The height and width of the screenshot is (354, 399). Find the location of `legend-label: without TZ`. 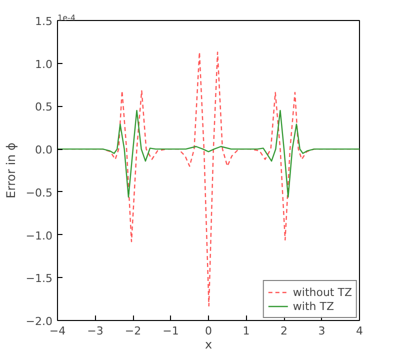

legend-label: without TZ is located at coordinates (322, 292).